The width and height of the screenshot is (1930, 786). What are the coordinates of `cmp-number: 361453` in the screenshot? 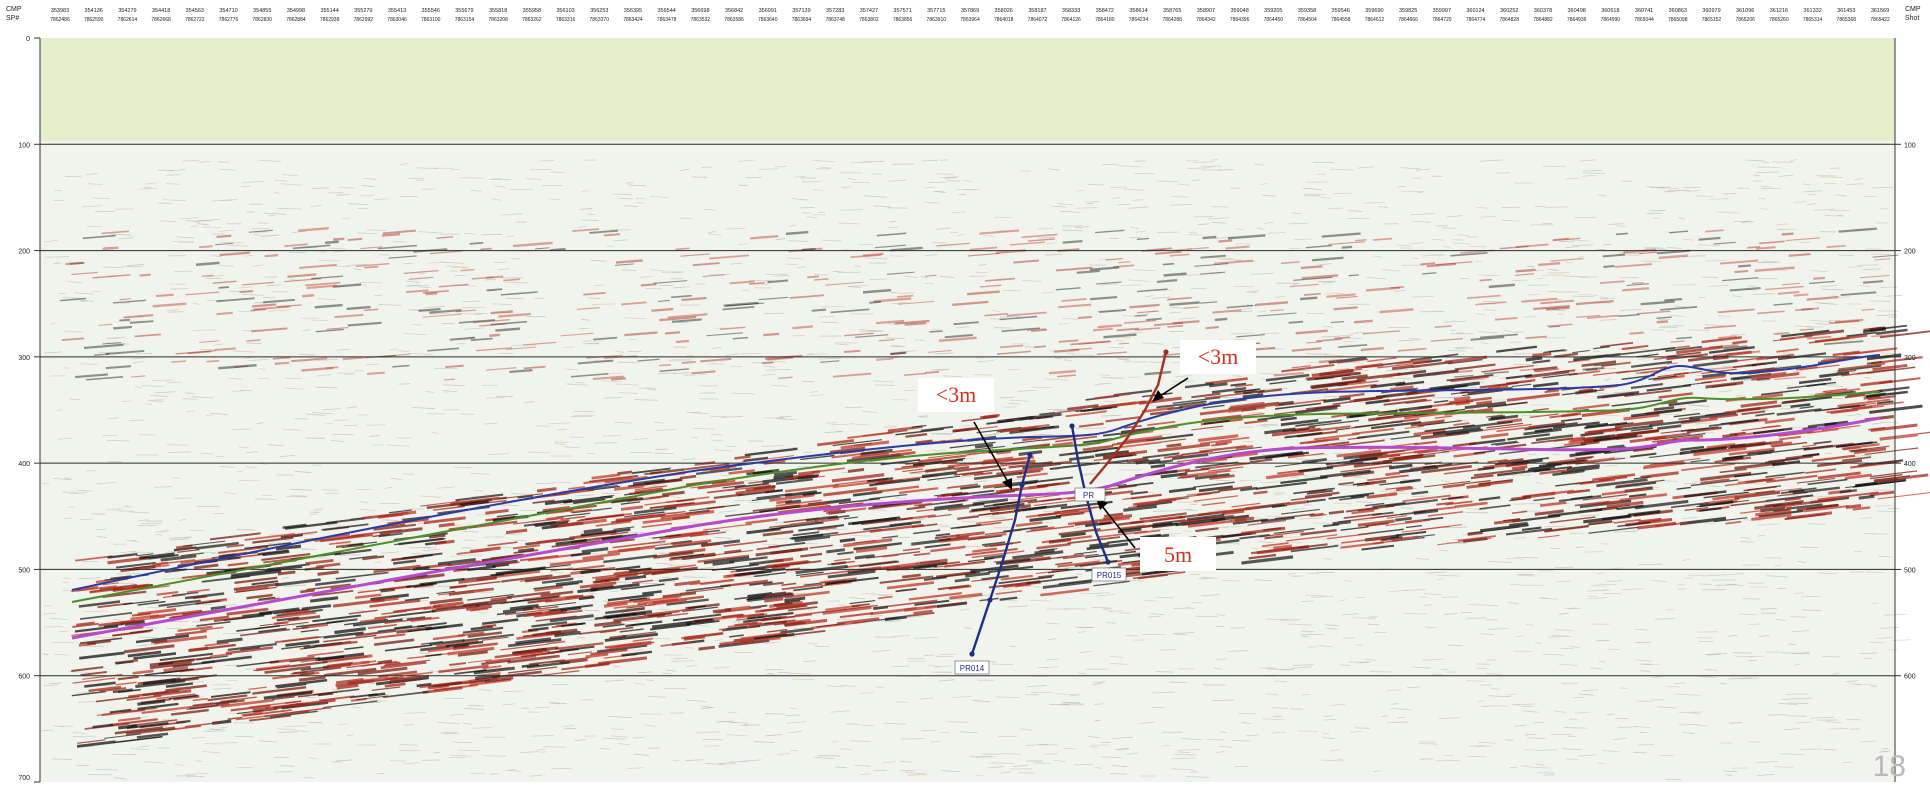 It's located at (1846, 11).